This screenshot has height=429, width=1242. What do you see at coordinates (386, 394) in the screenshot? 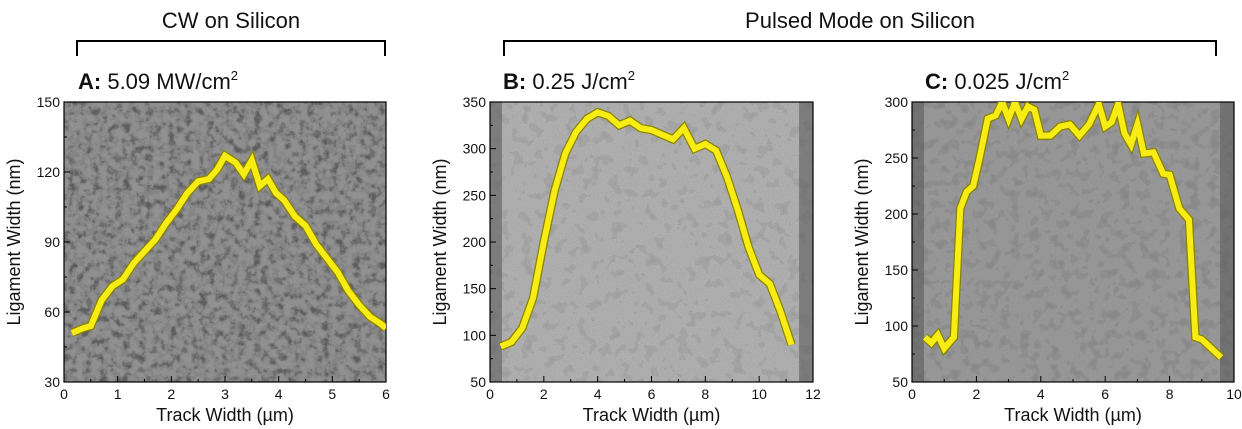
I see `x-tick-label-a: 6` at bounding box center [386, 394].